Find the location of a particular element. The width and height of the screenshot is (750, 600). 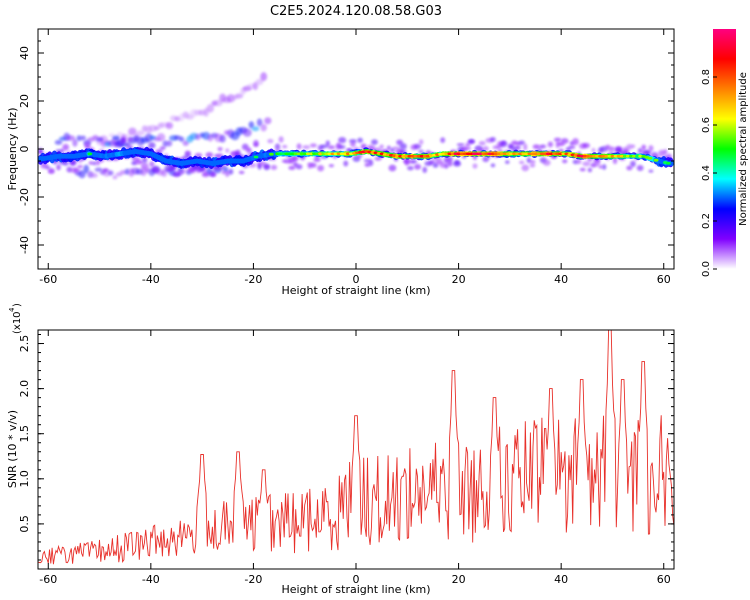

bot-ytick-label: 0.5 is located at coordinates (24, 524).